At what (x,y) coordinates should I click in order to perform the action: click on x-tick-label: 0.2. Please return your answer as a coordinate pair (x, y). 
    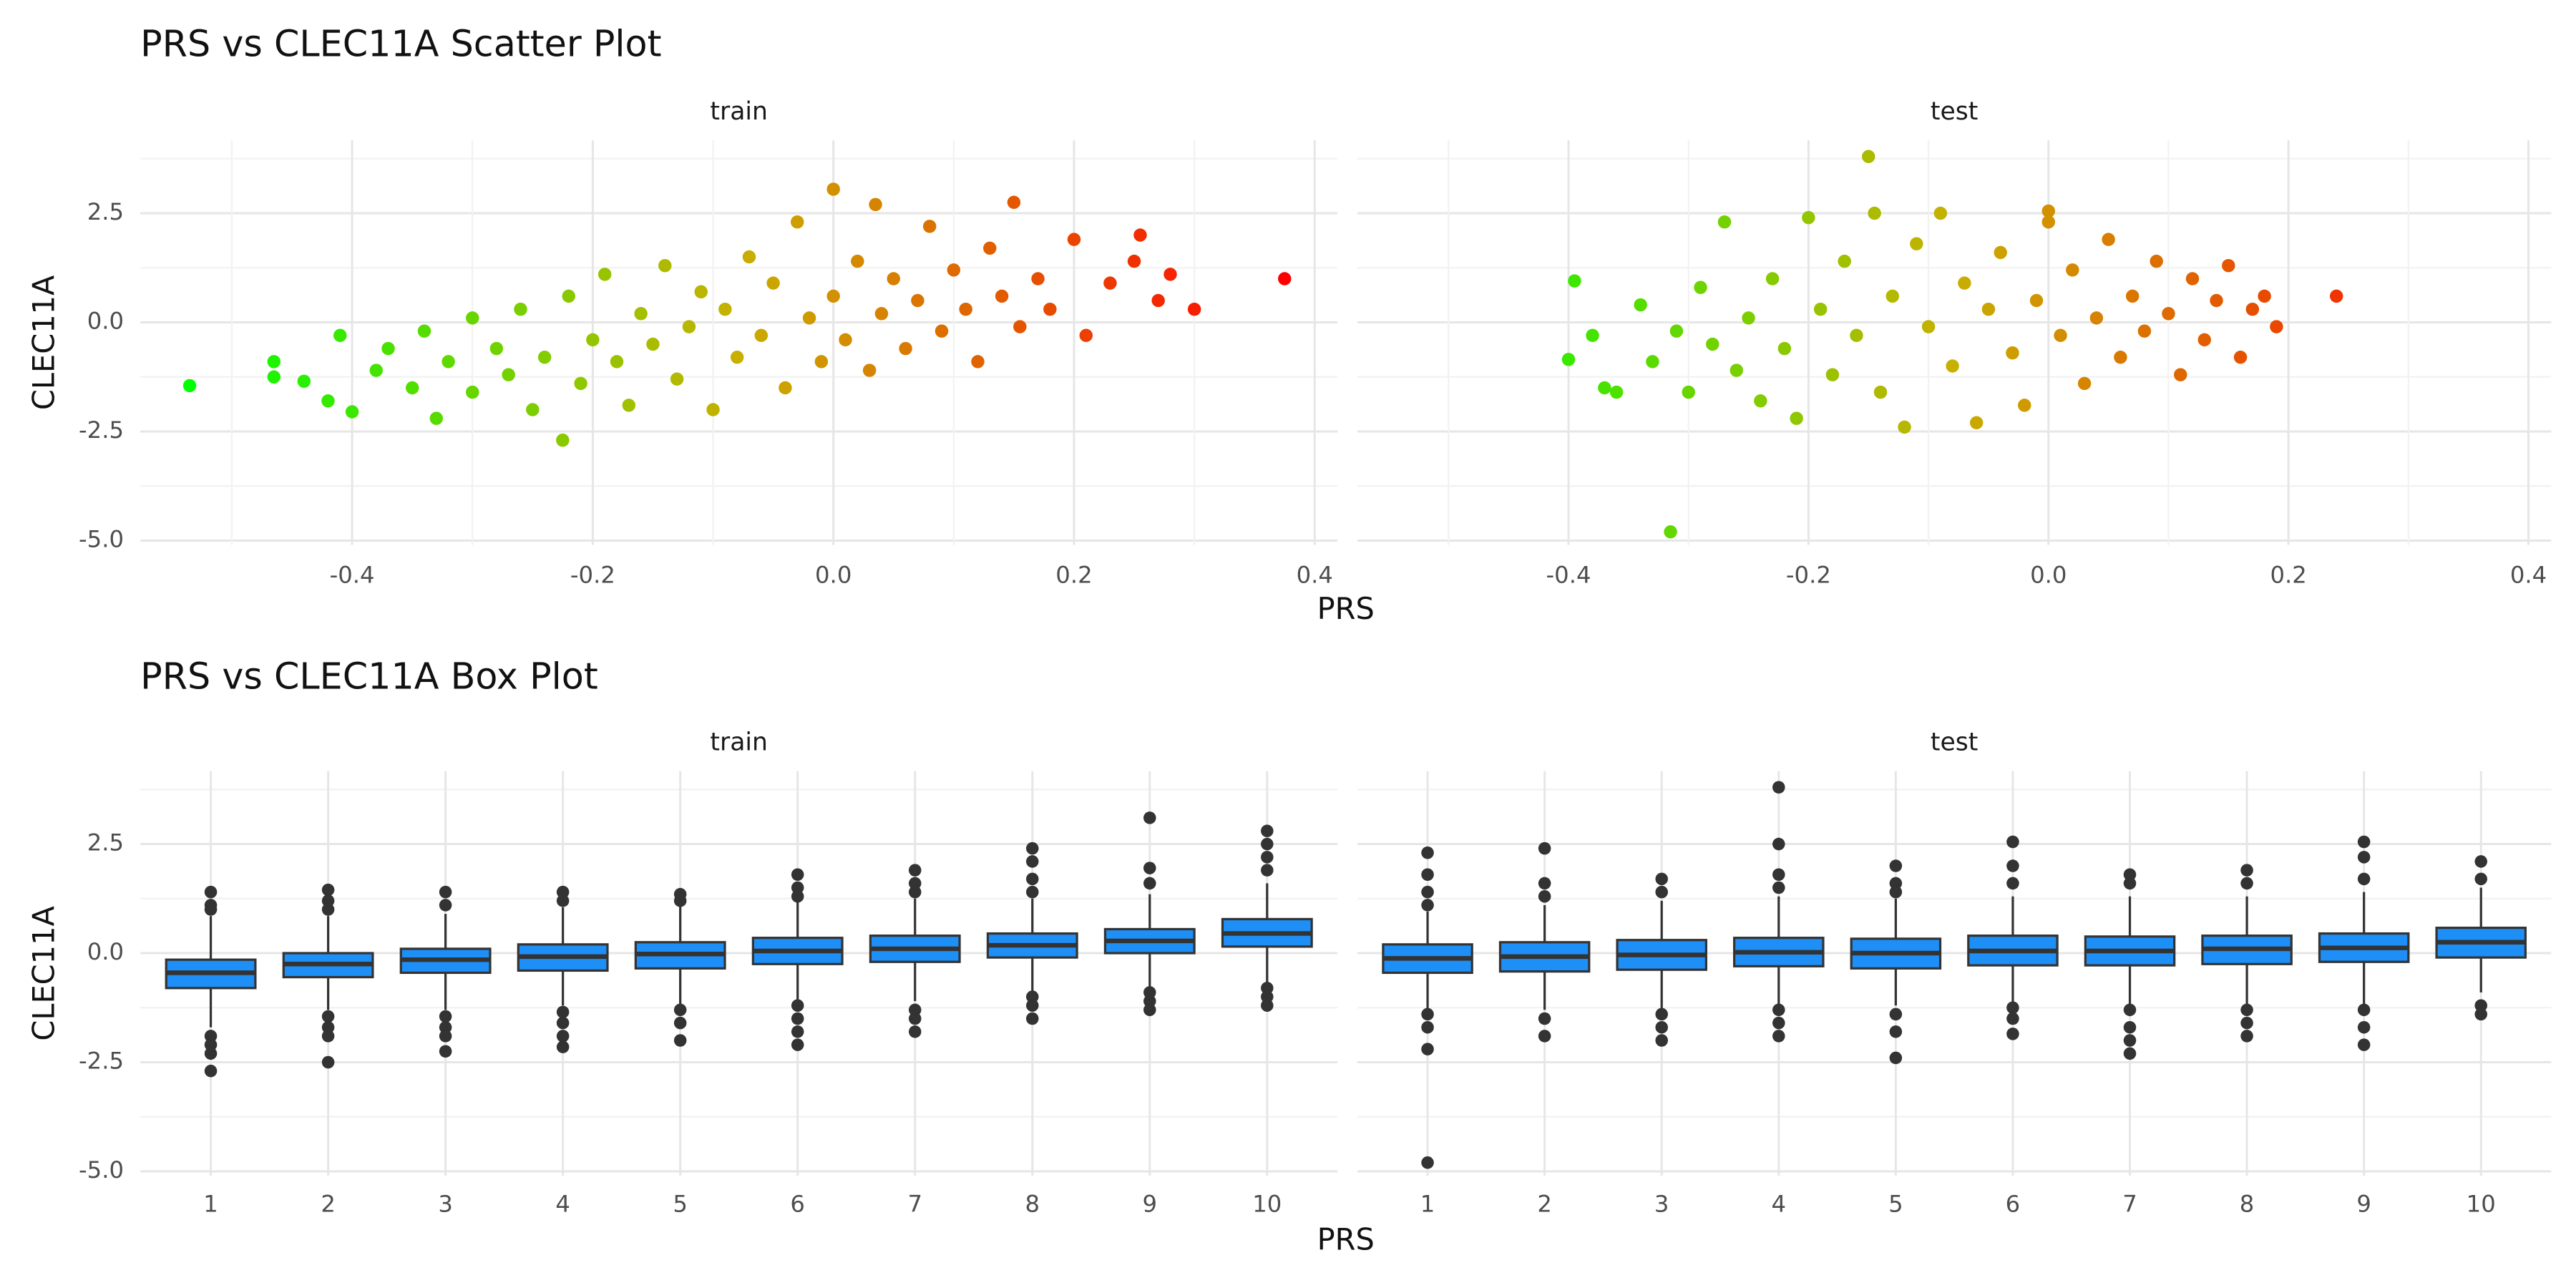
    Looking at the image, I should click on (1073, 574).